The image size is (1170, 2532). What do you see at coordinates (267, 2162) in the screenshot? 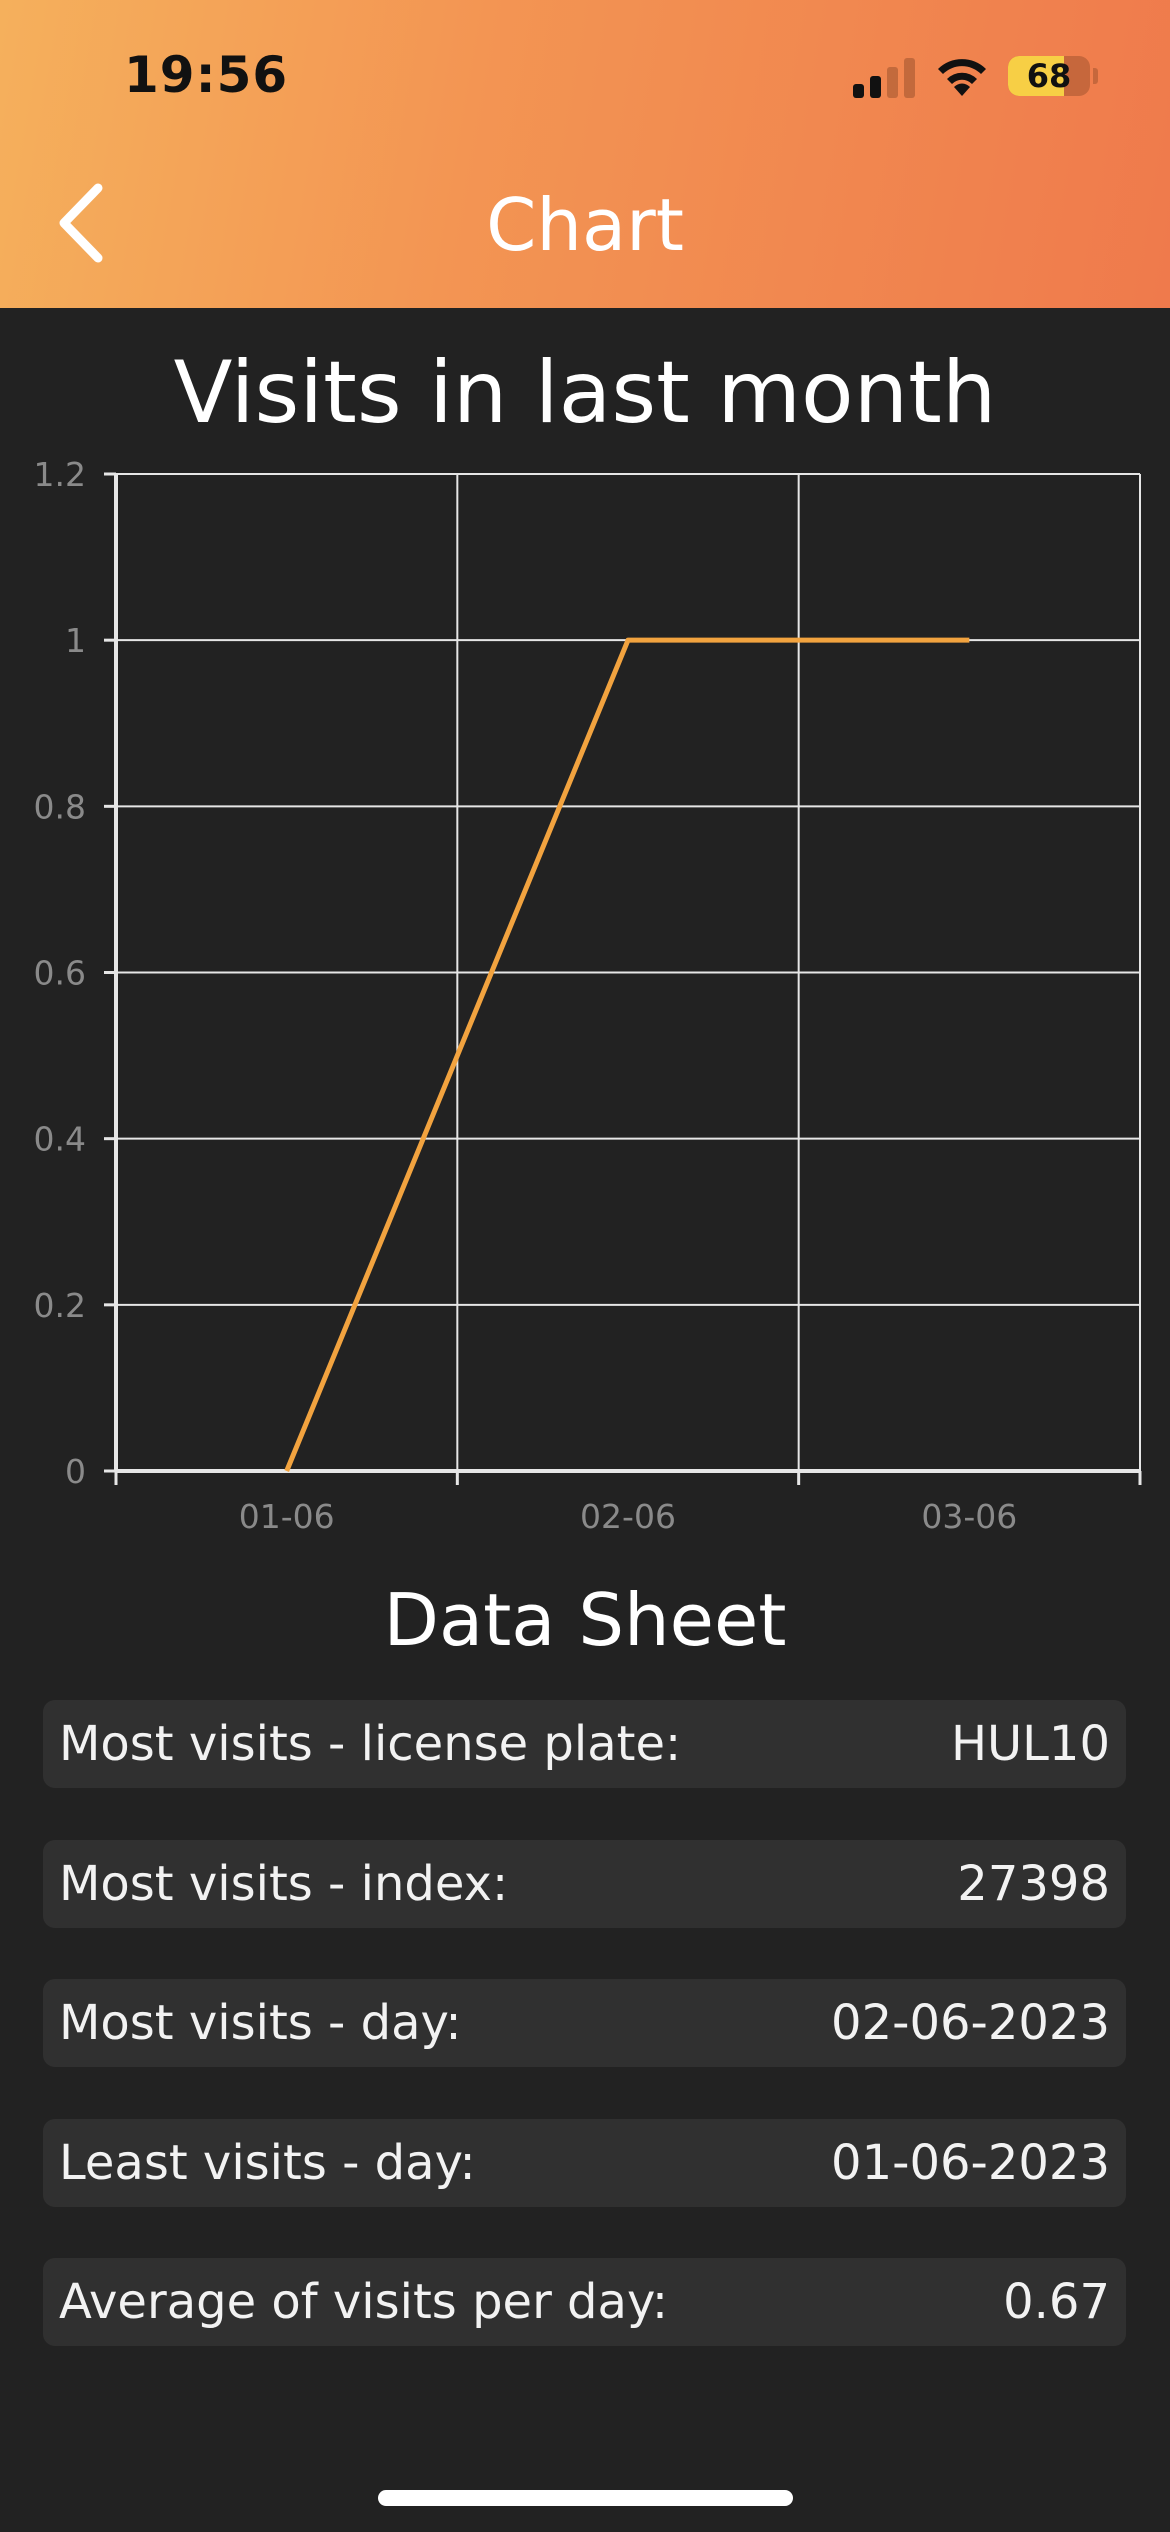
I see `row-label: Least visits - day:` at bounding box center [267, 2162].